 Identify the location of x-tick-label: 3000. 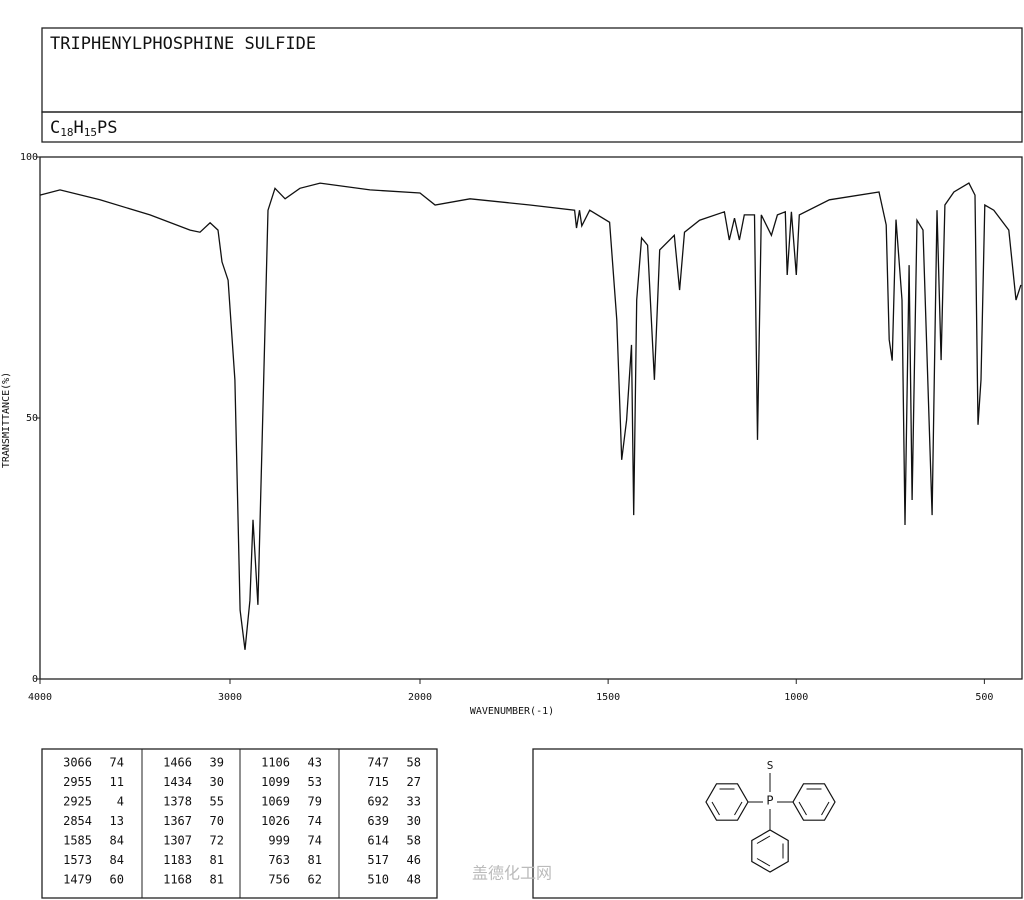
(230, 697).